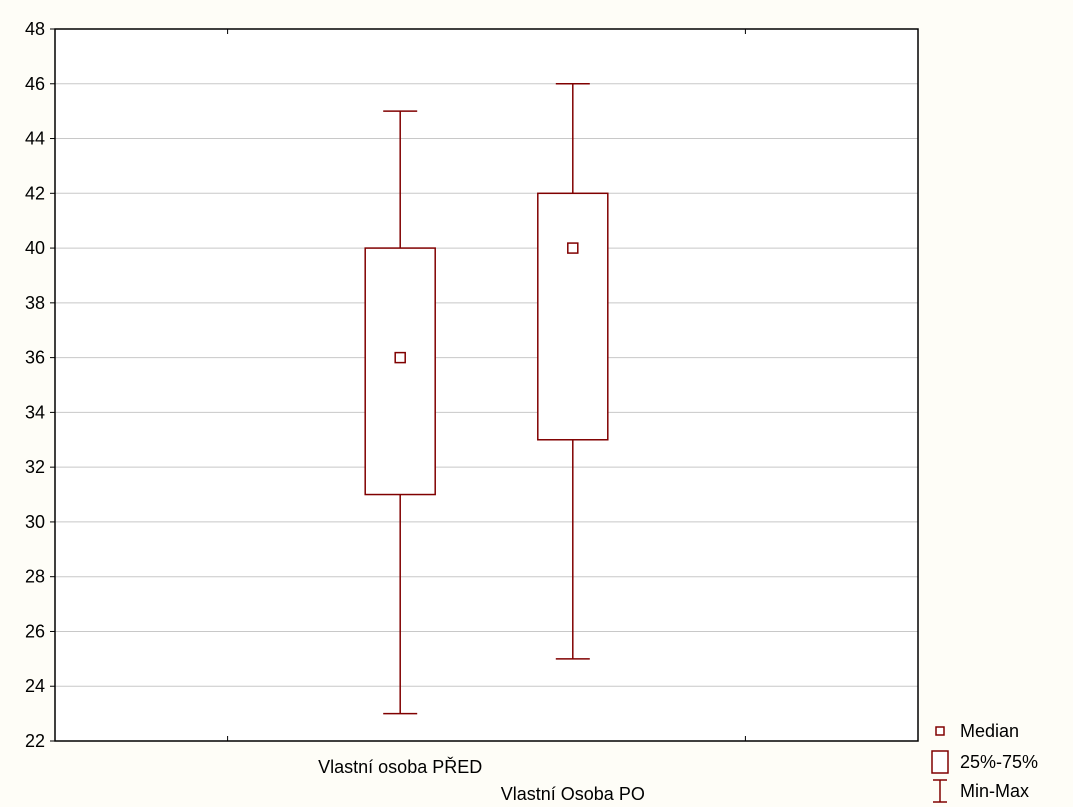 This screenshot has height=807, width=1073. What do you see at coordinates (35, 193) in the screenshot?
I see `y-tick-label-42: 42` at bounding box center [35, 193].